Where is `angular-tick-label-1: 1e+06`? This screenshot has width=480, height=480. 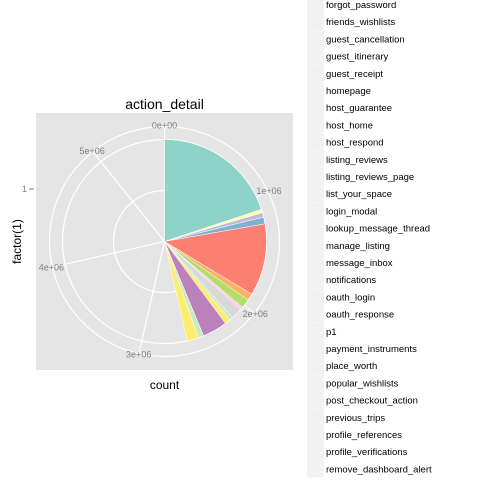 angular-tick-label-1: 1e+06 is located at coordinates (268, 191).